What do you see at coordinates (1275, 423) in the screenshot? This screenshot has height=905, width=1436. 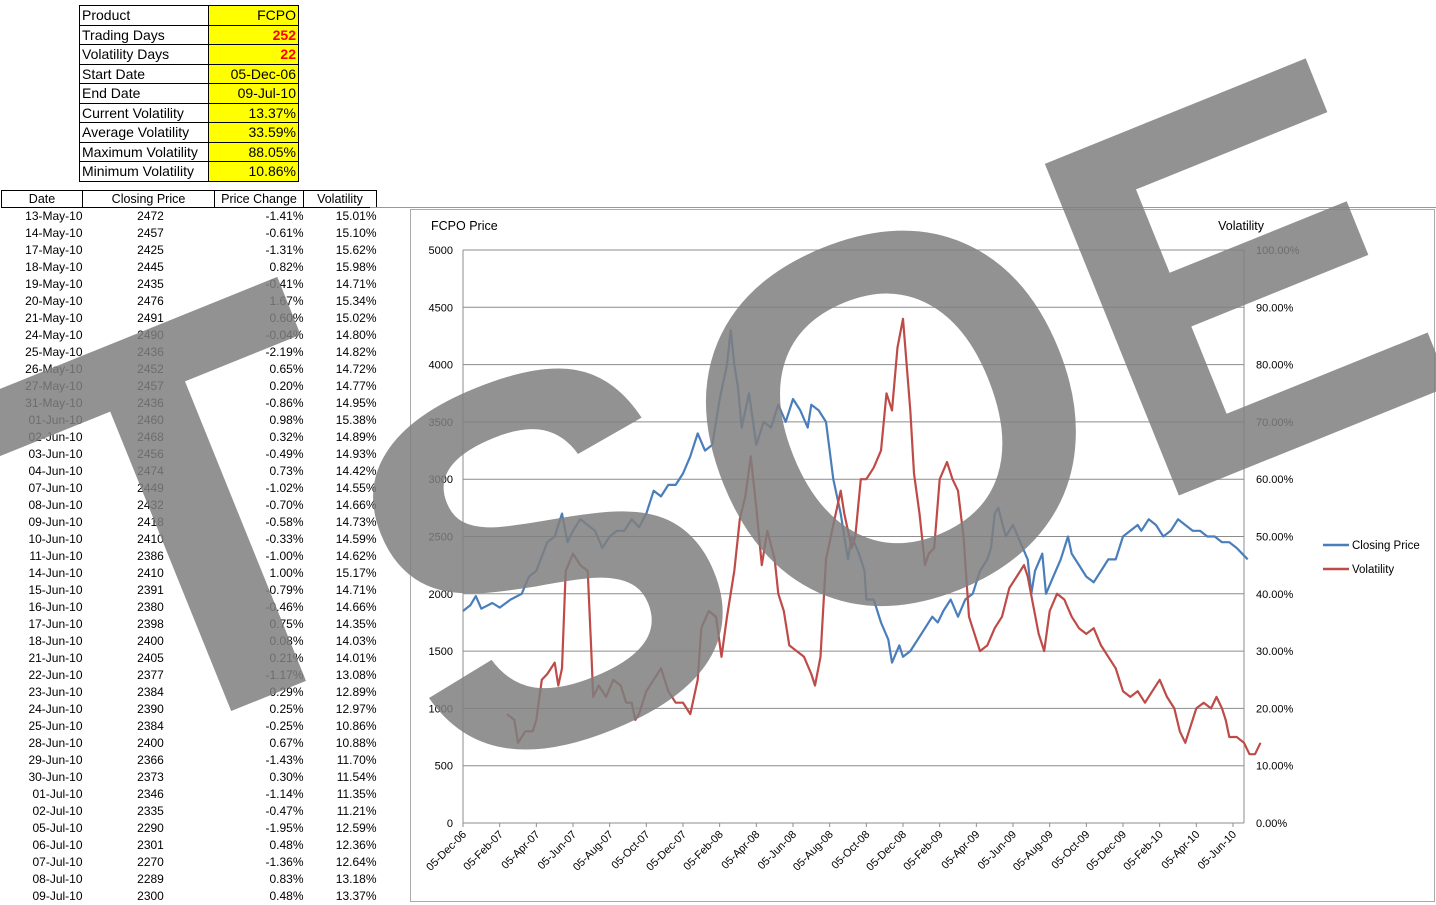 I see `right-tick-label: 70.00%` at bounding box center [1275, 423].